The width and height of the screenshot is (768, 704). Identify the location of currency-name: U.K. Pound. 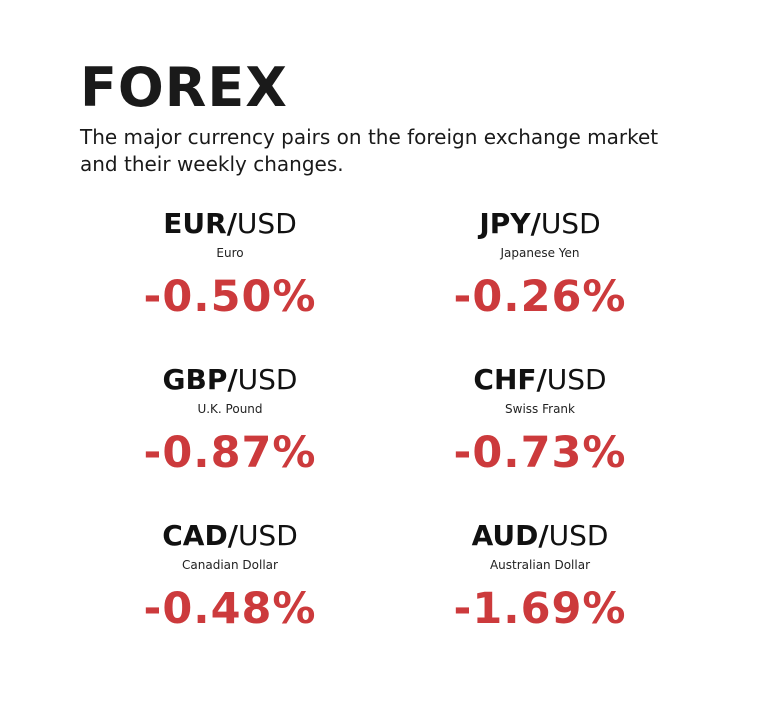
(230, 409).